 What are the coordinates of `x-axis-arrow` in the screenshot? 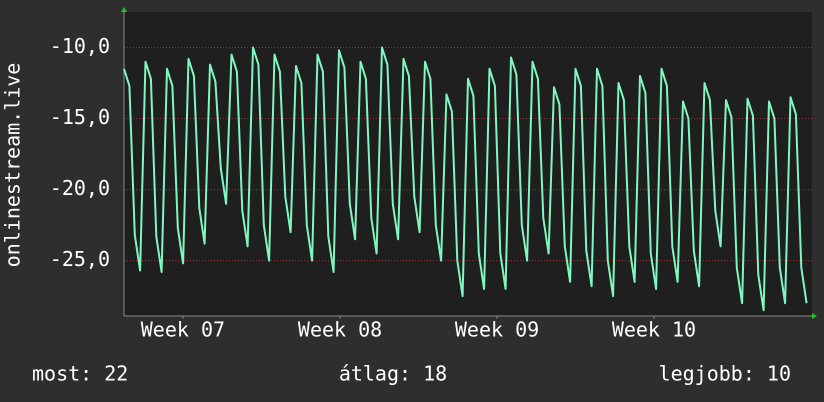 It's located at (814, 316).